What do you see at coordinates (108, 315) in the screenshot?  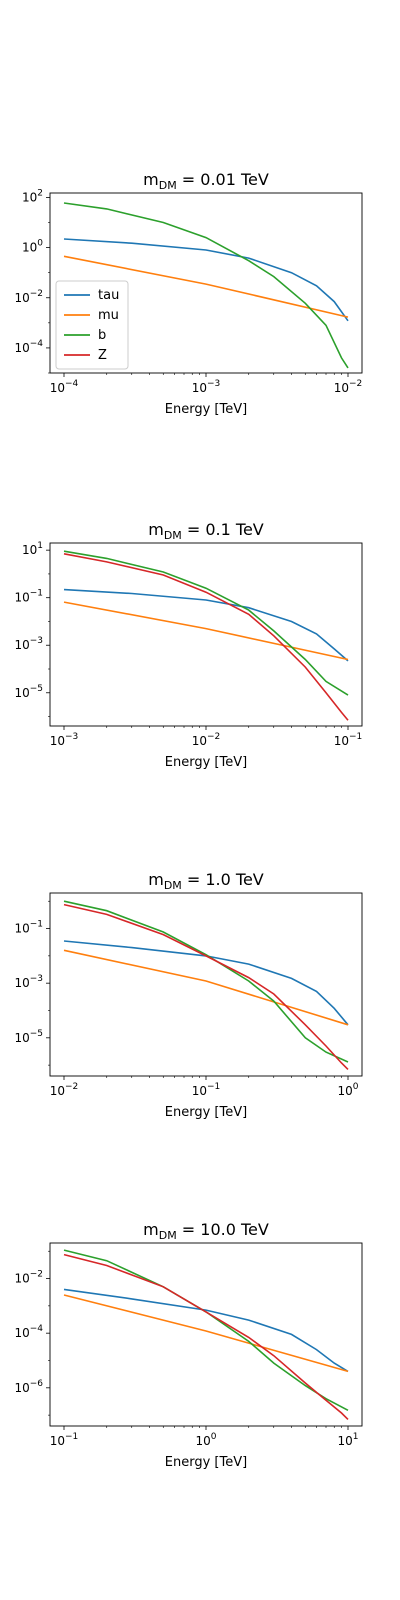 I see `legend-label-mu: mu` at bounding box center [108, 315].